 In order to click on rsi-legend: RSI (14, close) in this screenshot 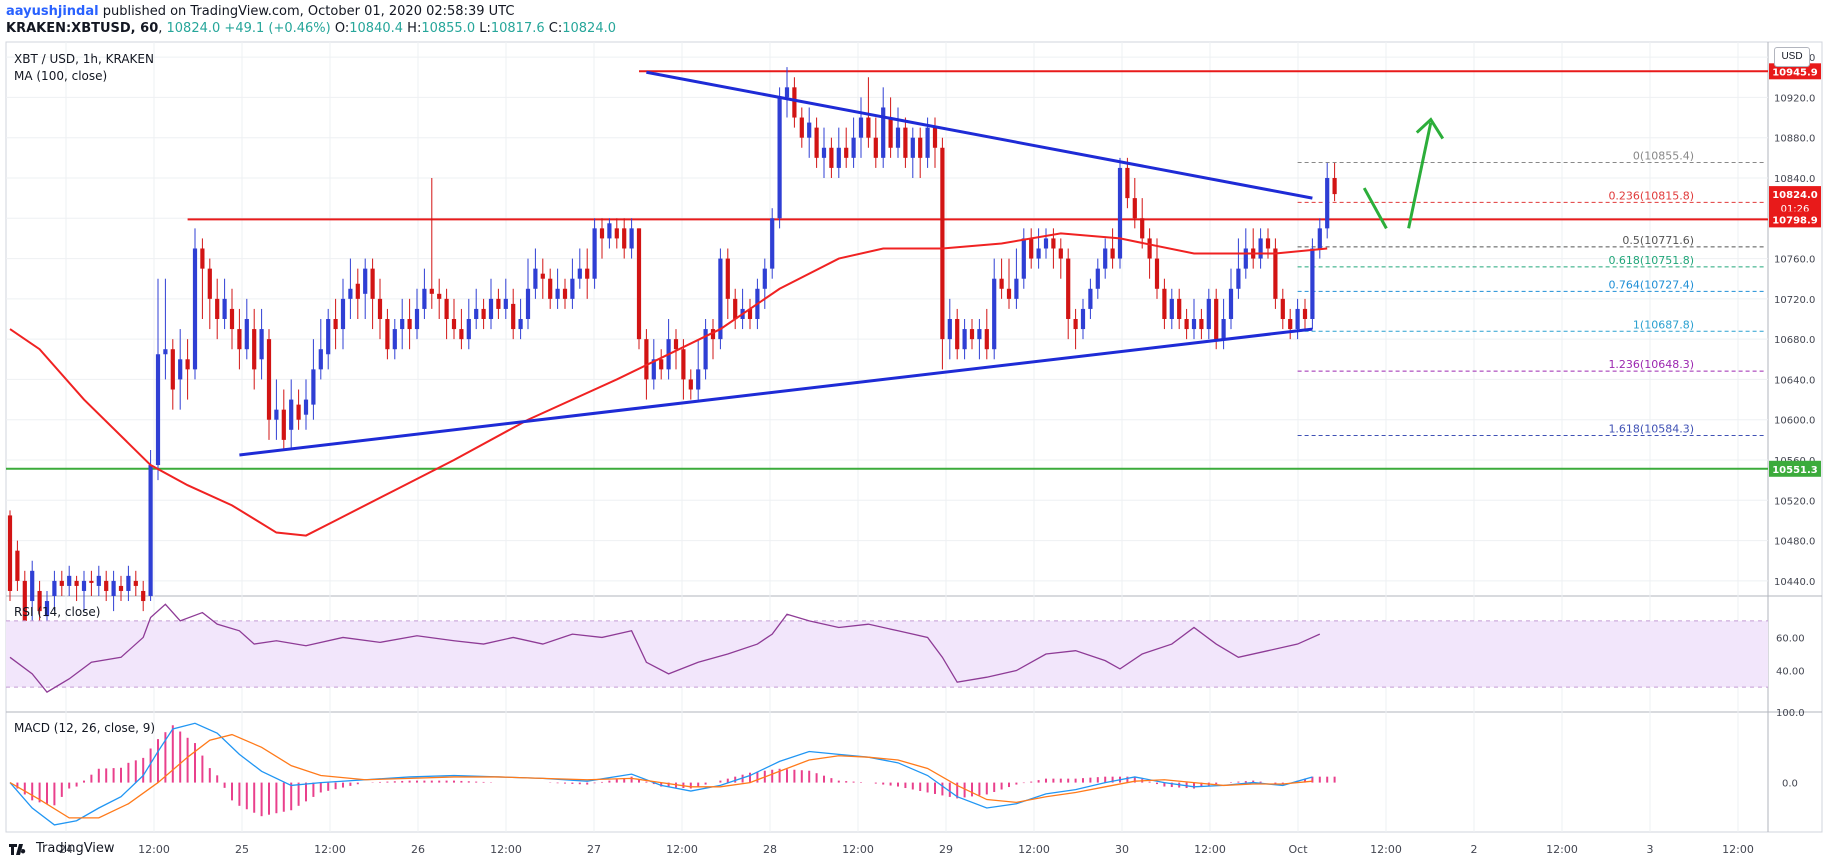, I will do `click(57, 612)`.